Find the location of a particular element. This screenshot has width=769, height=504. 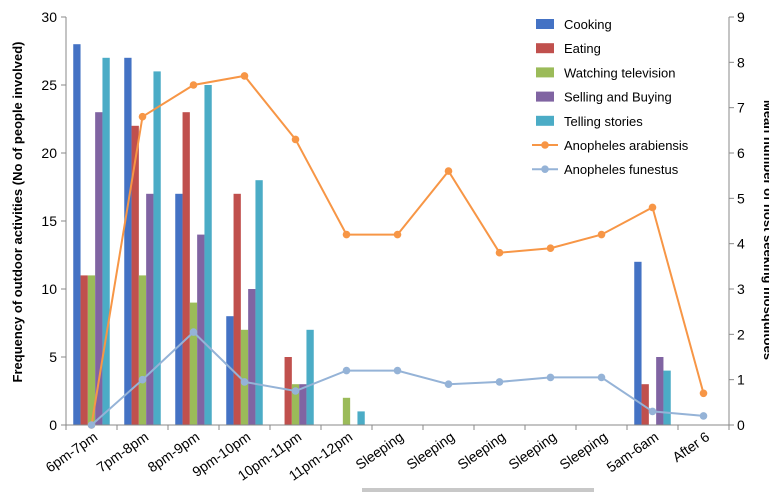

y-tick-label: 5 is located at coordinates (53, 357).